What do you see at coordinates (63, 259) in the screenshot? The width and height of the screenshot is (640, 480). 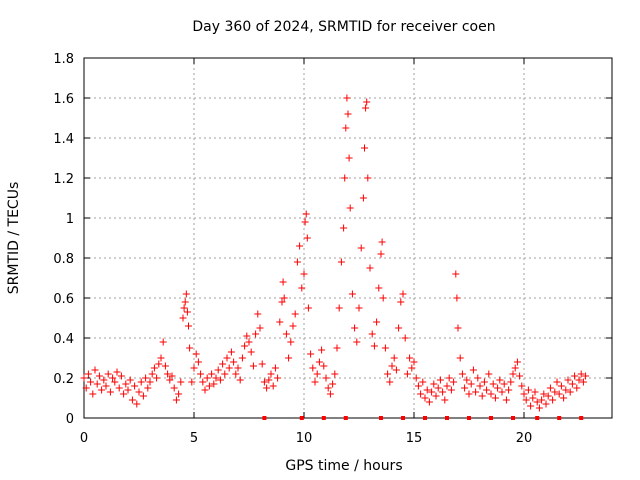 I see `y-tick-label: 0.8` at bounding box center [63, 259].